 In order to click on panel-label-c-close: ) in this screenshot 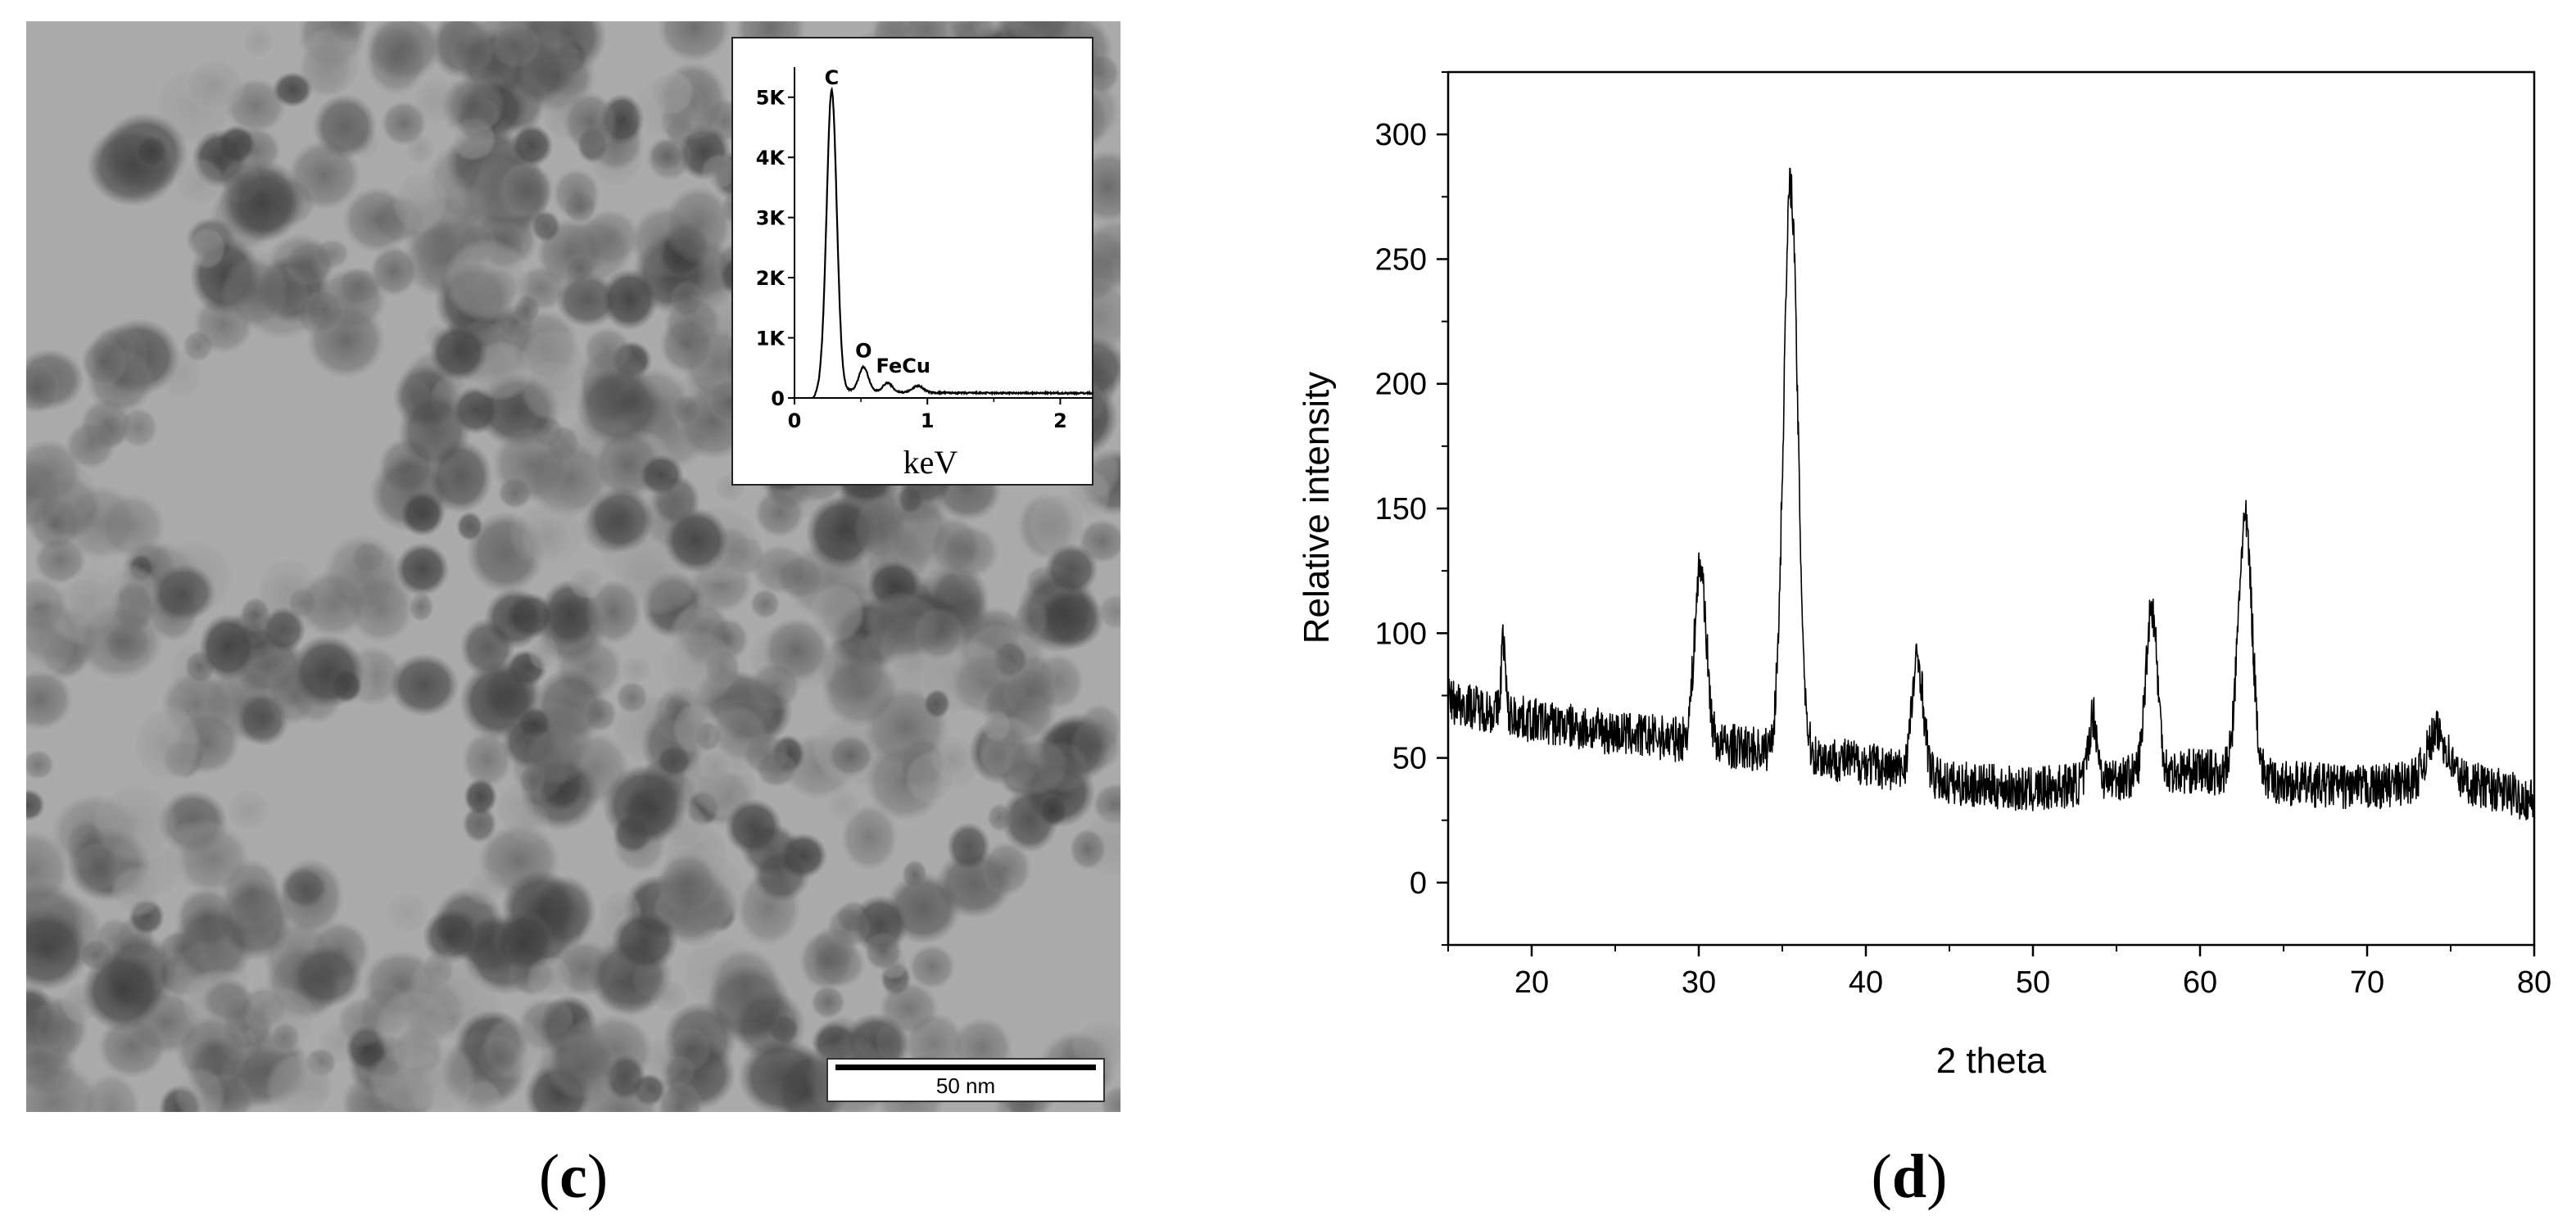, I will do `click(597, 1176)`.